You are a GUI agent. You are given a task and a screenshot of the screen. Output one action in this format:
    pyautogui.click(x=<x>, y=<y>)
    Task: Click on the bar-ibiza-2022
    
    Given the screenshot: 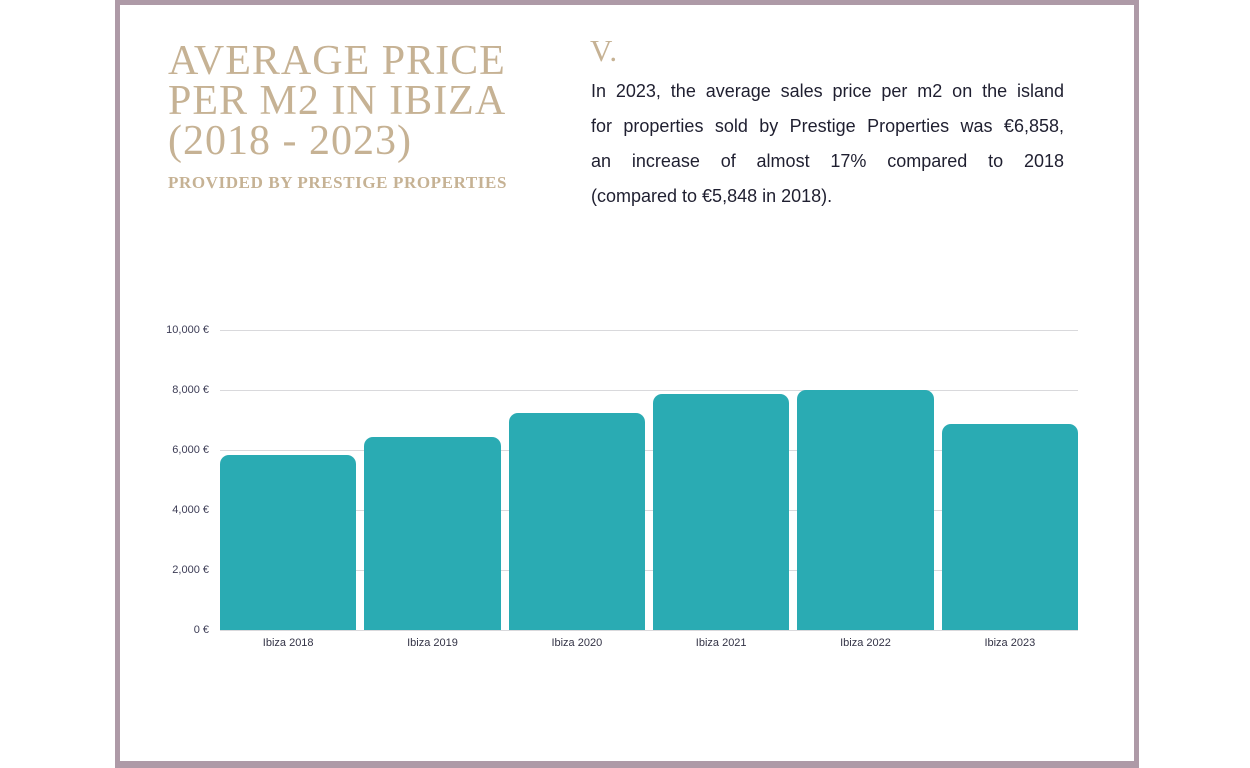 What is the action you would take?
    pyautogui.click(x=865, y=510)
    